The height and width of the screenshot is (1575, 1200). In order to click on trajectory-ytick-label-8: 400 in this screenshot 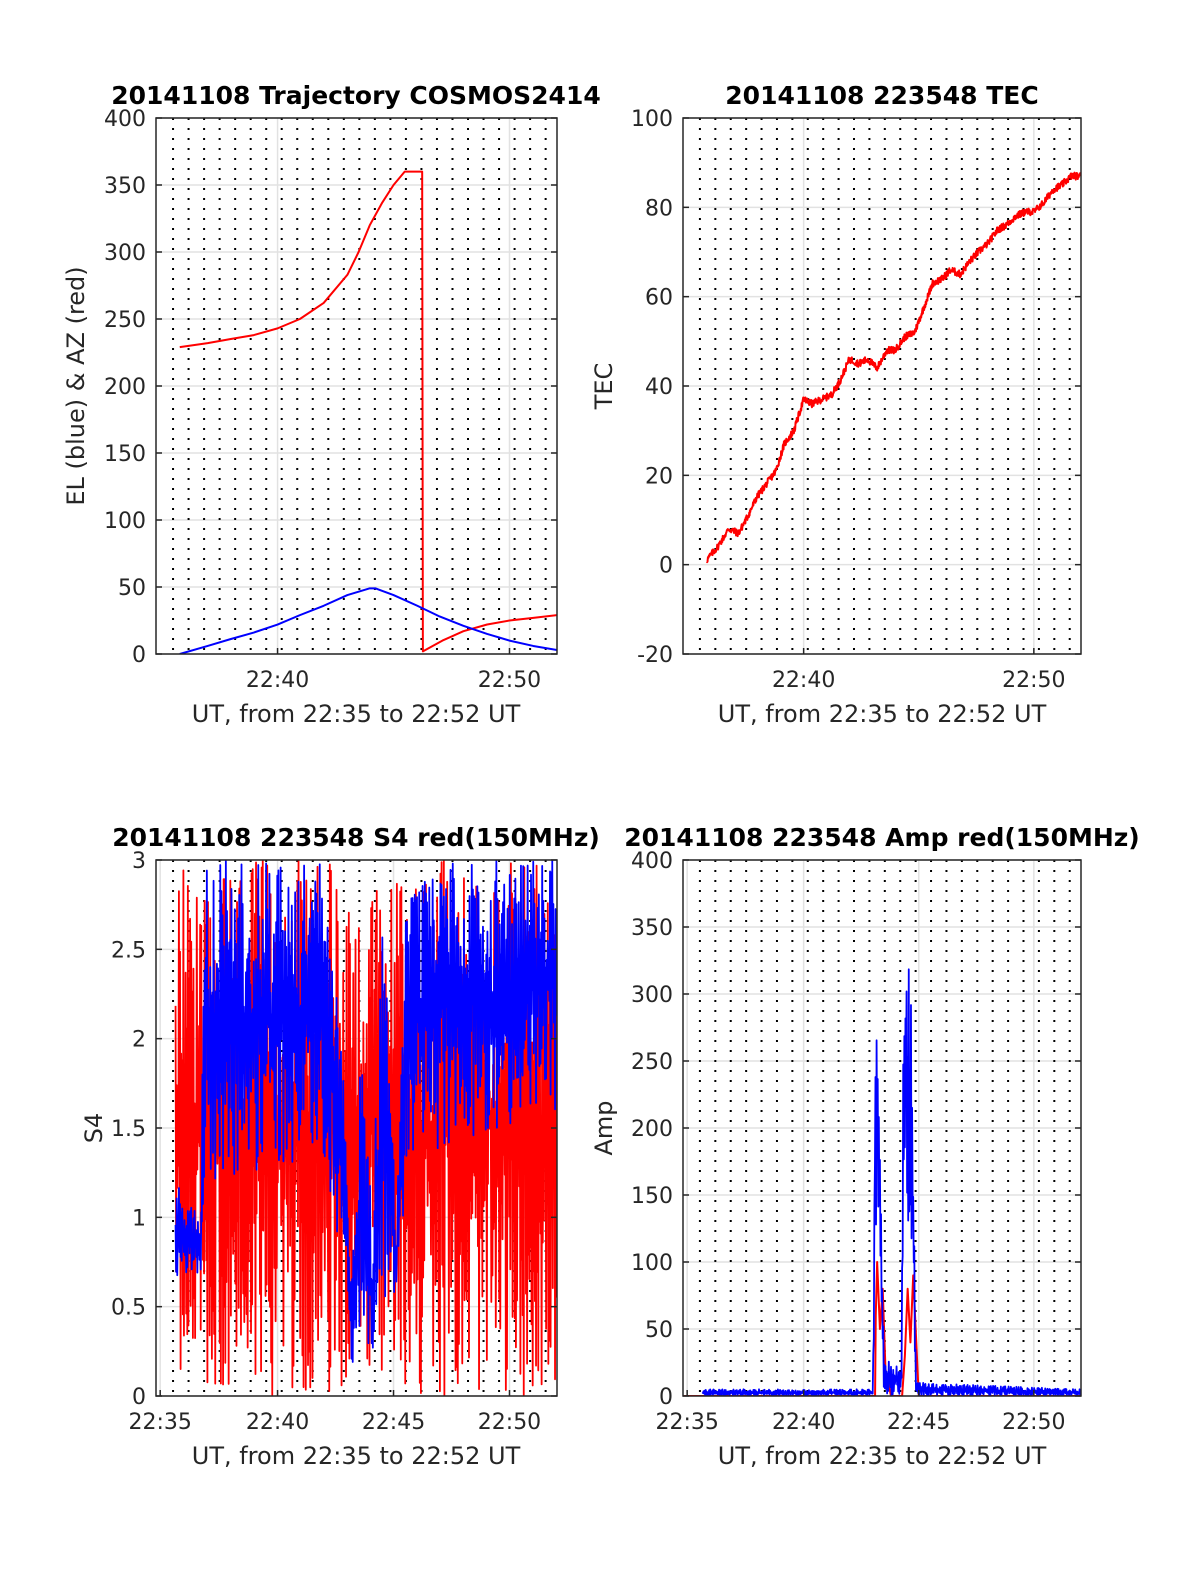, I will do `click(125, 119)`.